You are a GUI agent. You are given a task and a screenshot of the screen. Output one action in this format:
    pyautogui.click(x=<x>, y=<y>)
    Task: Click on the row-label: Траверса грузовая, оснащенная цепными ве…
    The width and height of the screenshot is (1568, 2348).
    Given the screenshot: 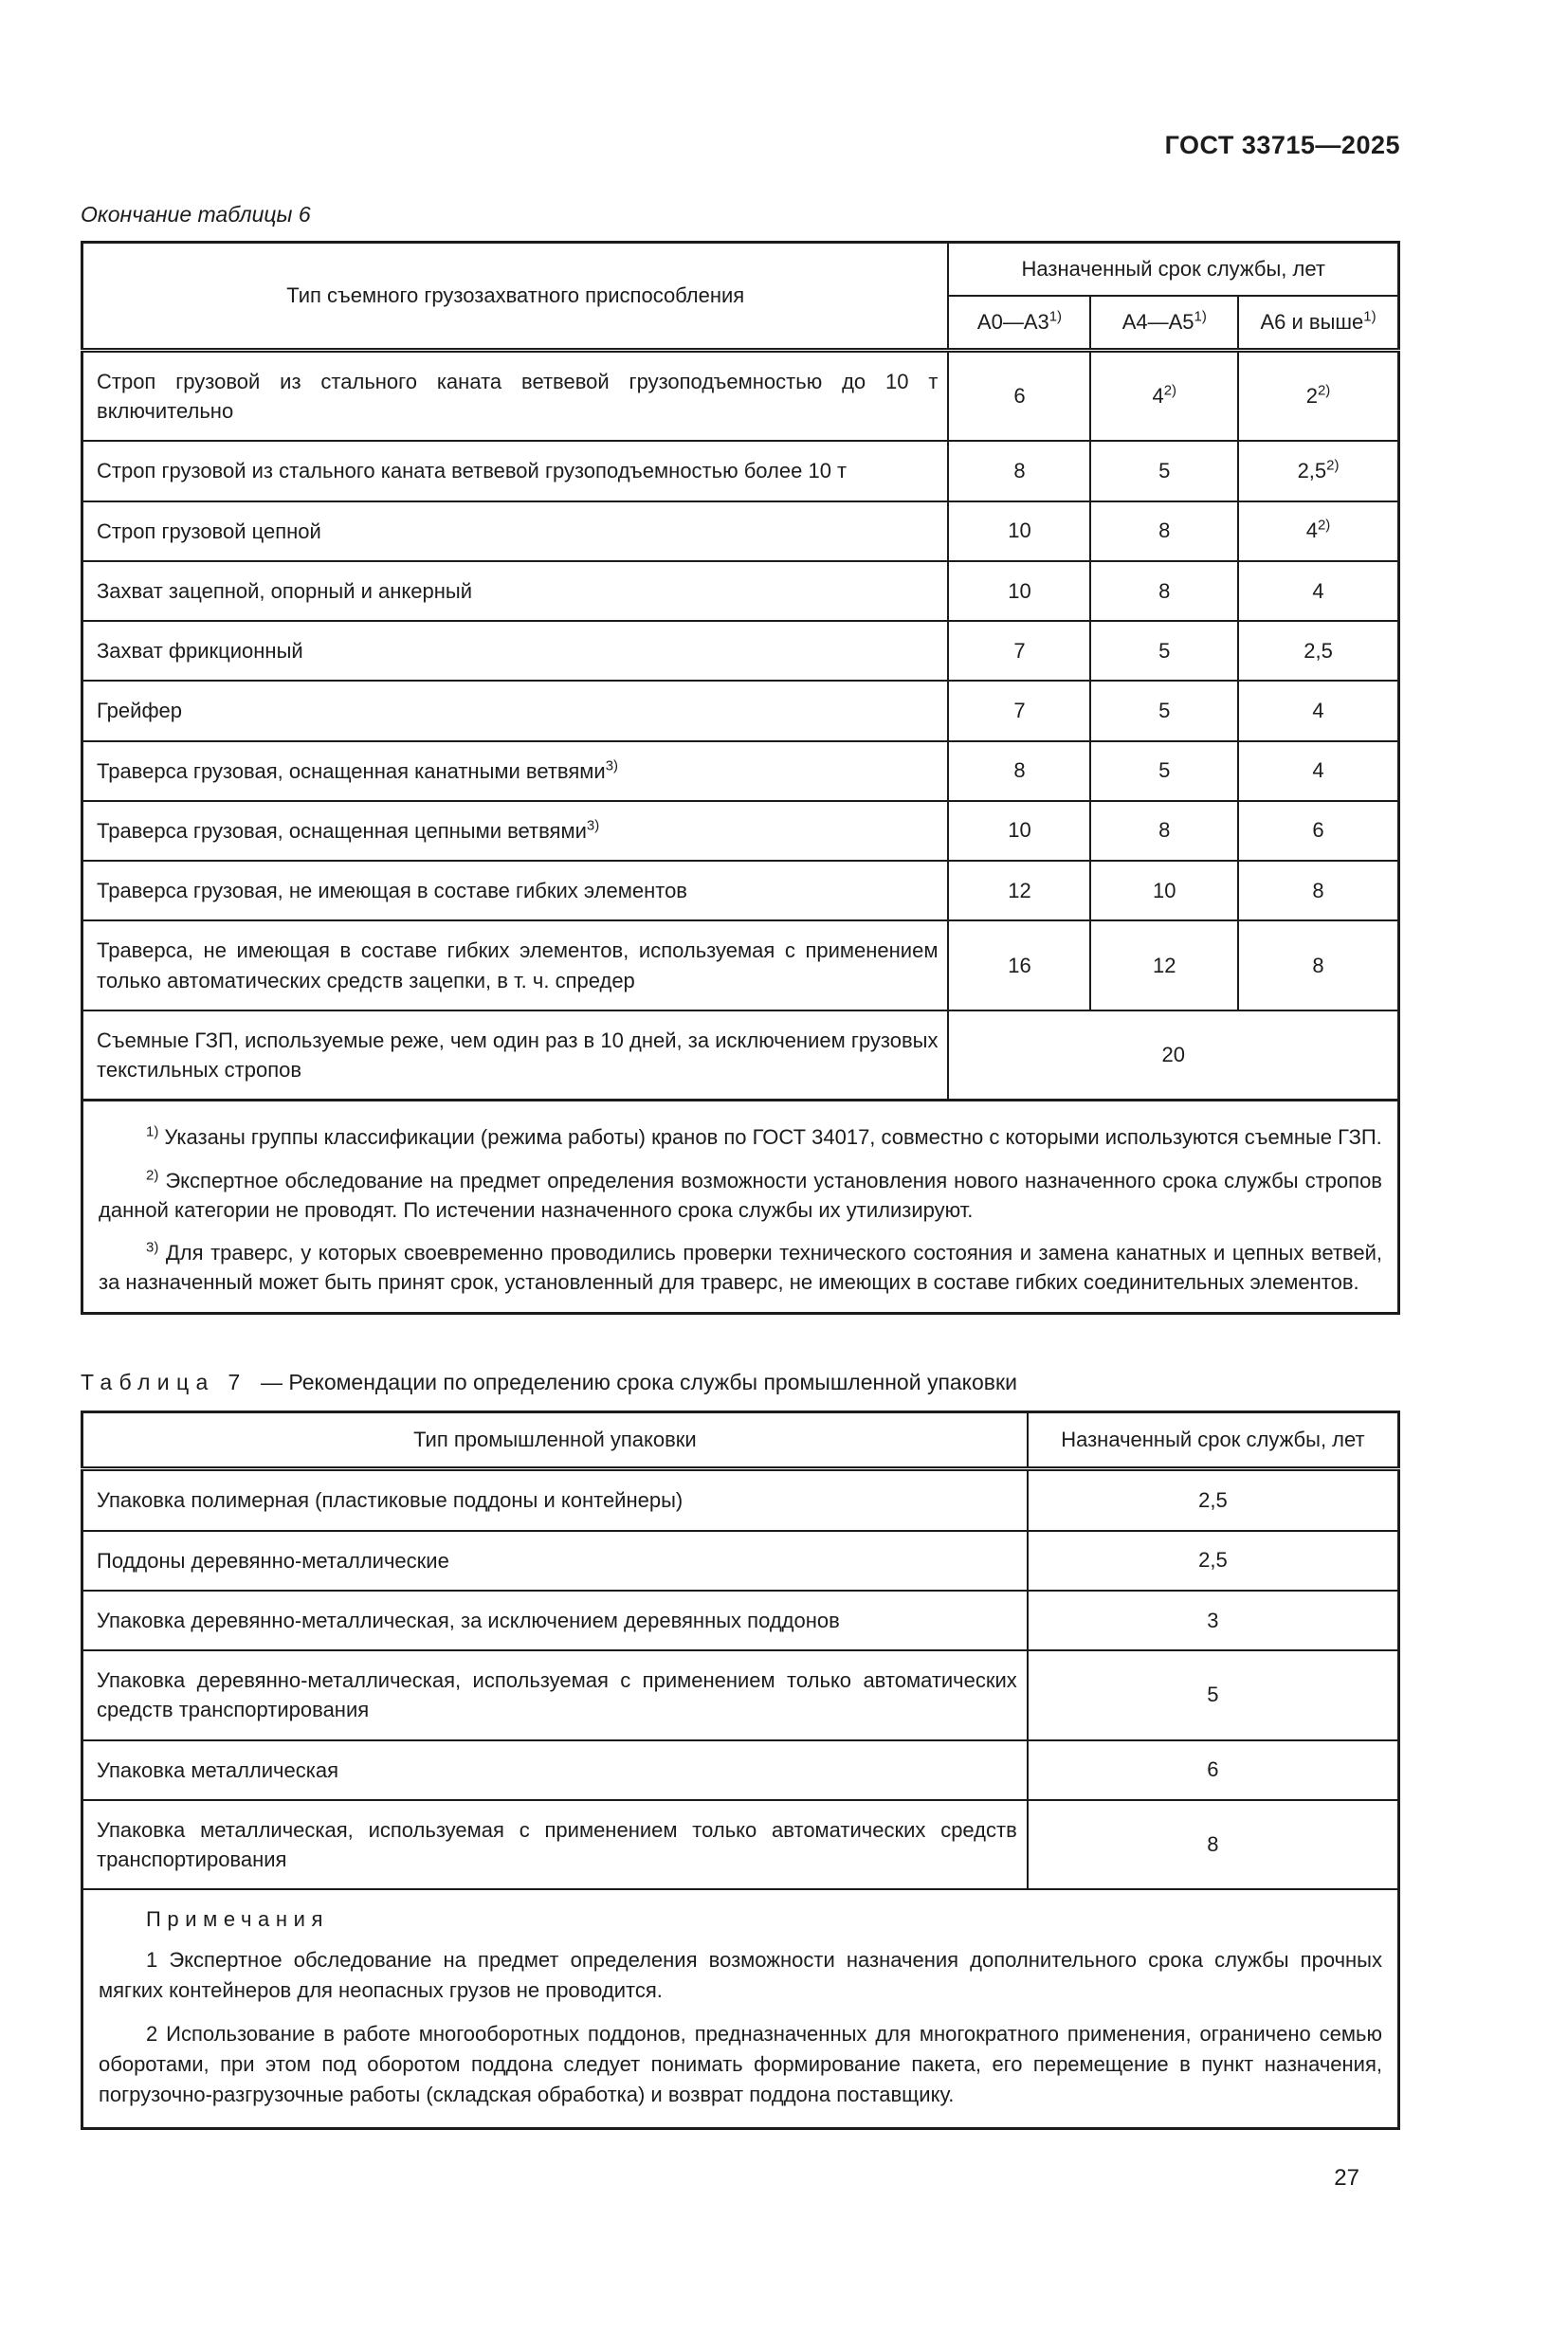 What is the action you would take?
    pyautogui.click(x=515, y=831)
    